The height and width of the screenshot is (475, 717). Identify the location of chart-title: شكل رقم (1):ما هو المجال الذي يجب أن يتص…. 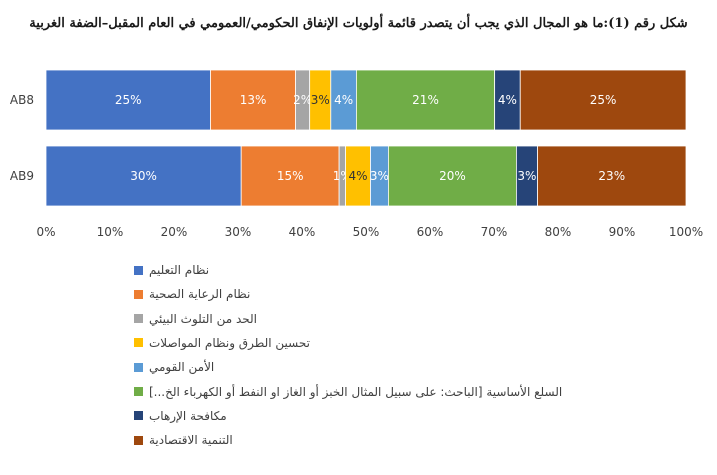
(358, 23).